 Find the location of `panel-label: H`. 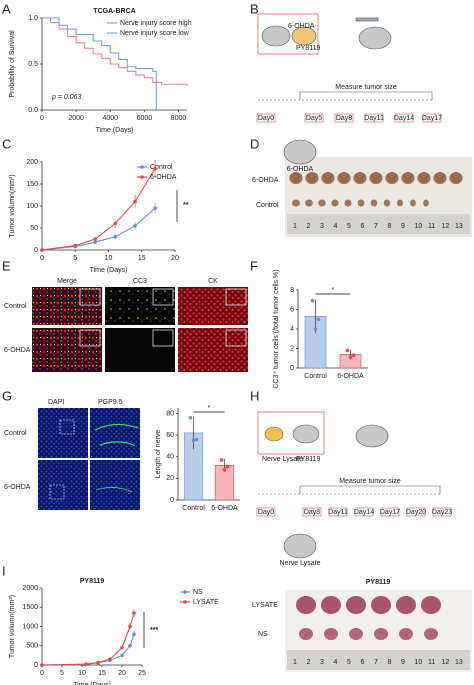

panel-label: H is located at coordinates (254, 395).